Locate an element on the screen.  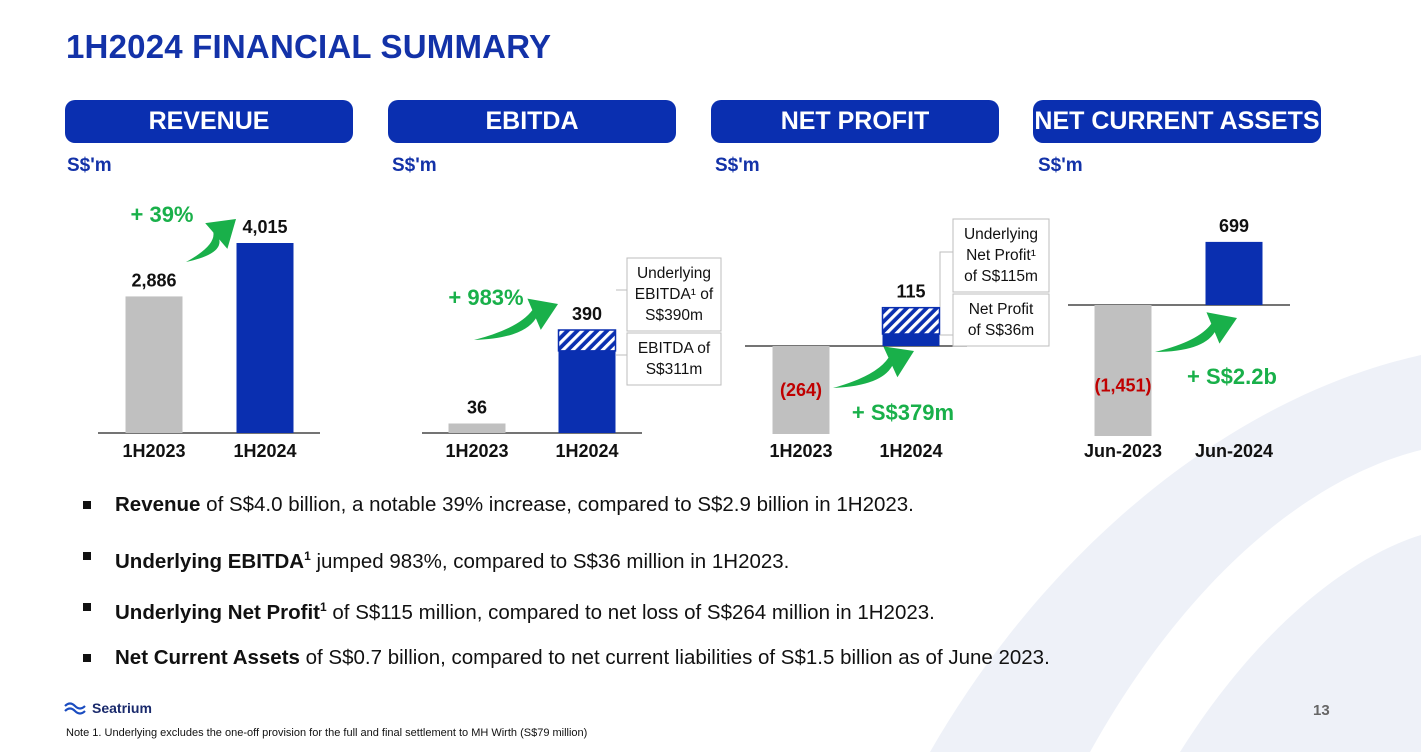
ebitda-reported-callout-box is located at coordinates (674, 359).